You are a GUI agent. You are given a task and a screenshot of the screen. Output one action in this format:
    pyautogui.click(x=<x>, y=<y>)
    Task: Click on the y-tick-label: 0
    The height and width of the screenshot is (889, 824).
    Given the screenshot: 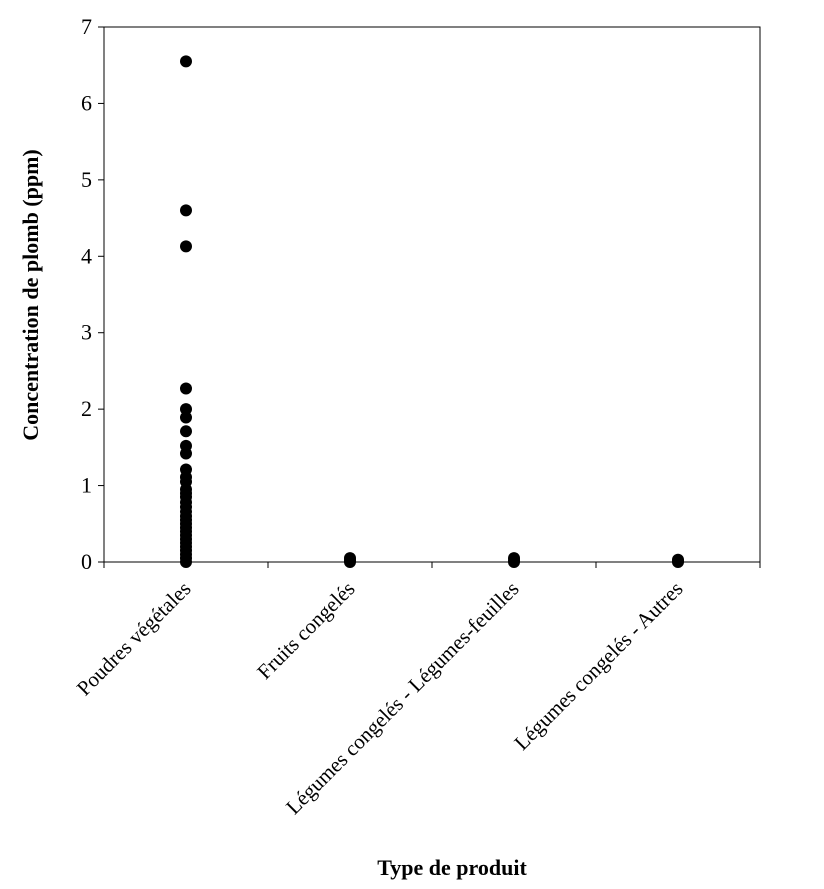 What is the action you would take?
    pyautogui.click(x=86, y=561)
    